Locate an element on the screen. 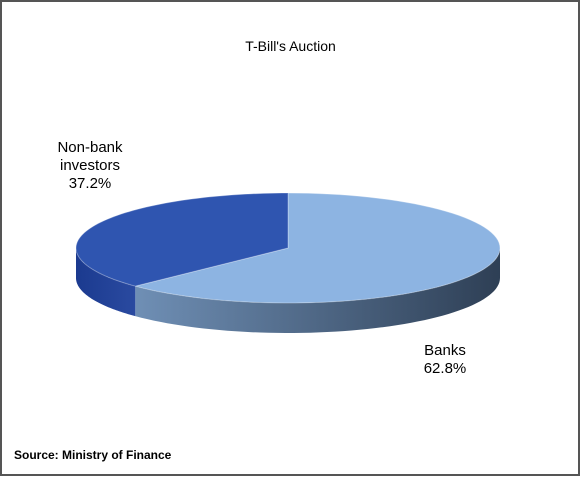 Image resolution: width=581 pixels, height=477 pixels. slice-label: Non-bank investors 37.2% is located at coordinates (90, 166).